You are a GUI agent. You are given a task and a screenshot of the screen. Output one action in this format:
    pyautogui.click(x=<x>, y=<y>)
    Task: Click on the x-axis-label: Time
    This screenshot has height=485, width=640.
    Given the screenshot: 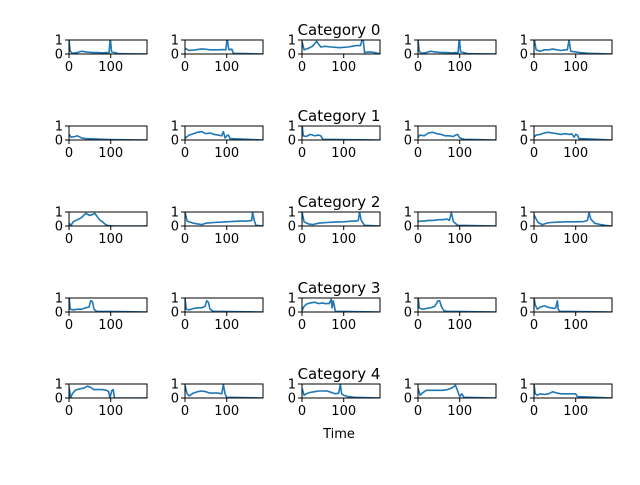 What is the action you would take?
    pyautogui.click(x=338, y=434)
    